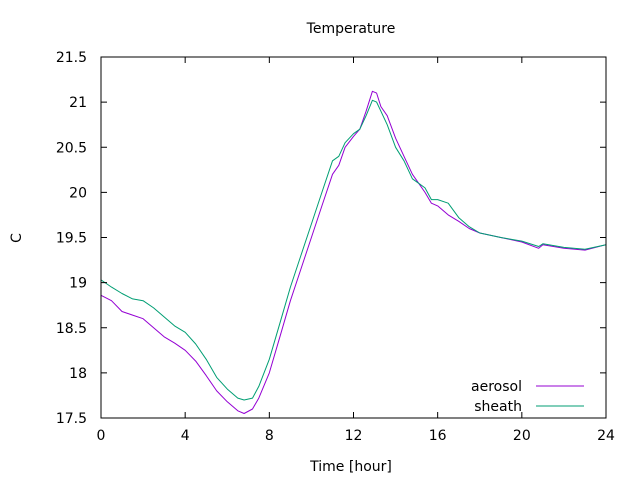 The width and height of the screenshot is (640, 480). What do you see at coordinates (17, 238) in the screenshot?
I see `y-axis-label: C` at bounding box center [17, 238].